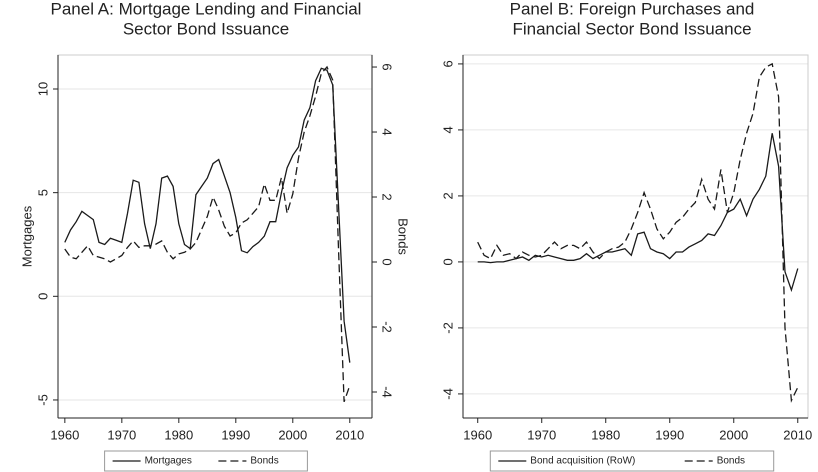 This screenshot has height=472, width=818. Describe the element at coordinates (582, 461) in the screenshot. I see `legend-label: Bond acquisition (RoW)` at that location.